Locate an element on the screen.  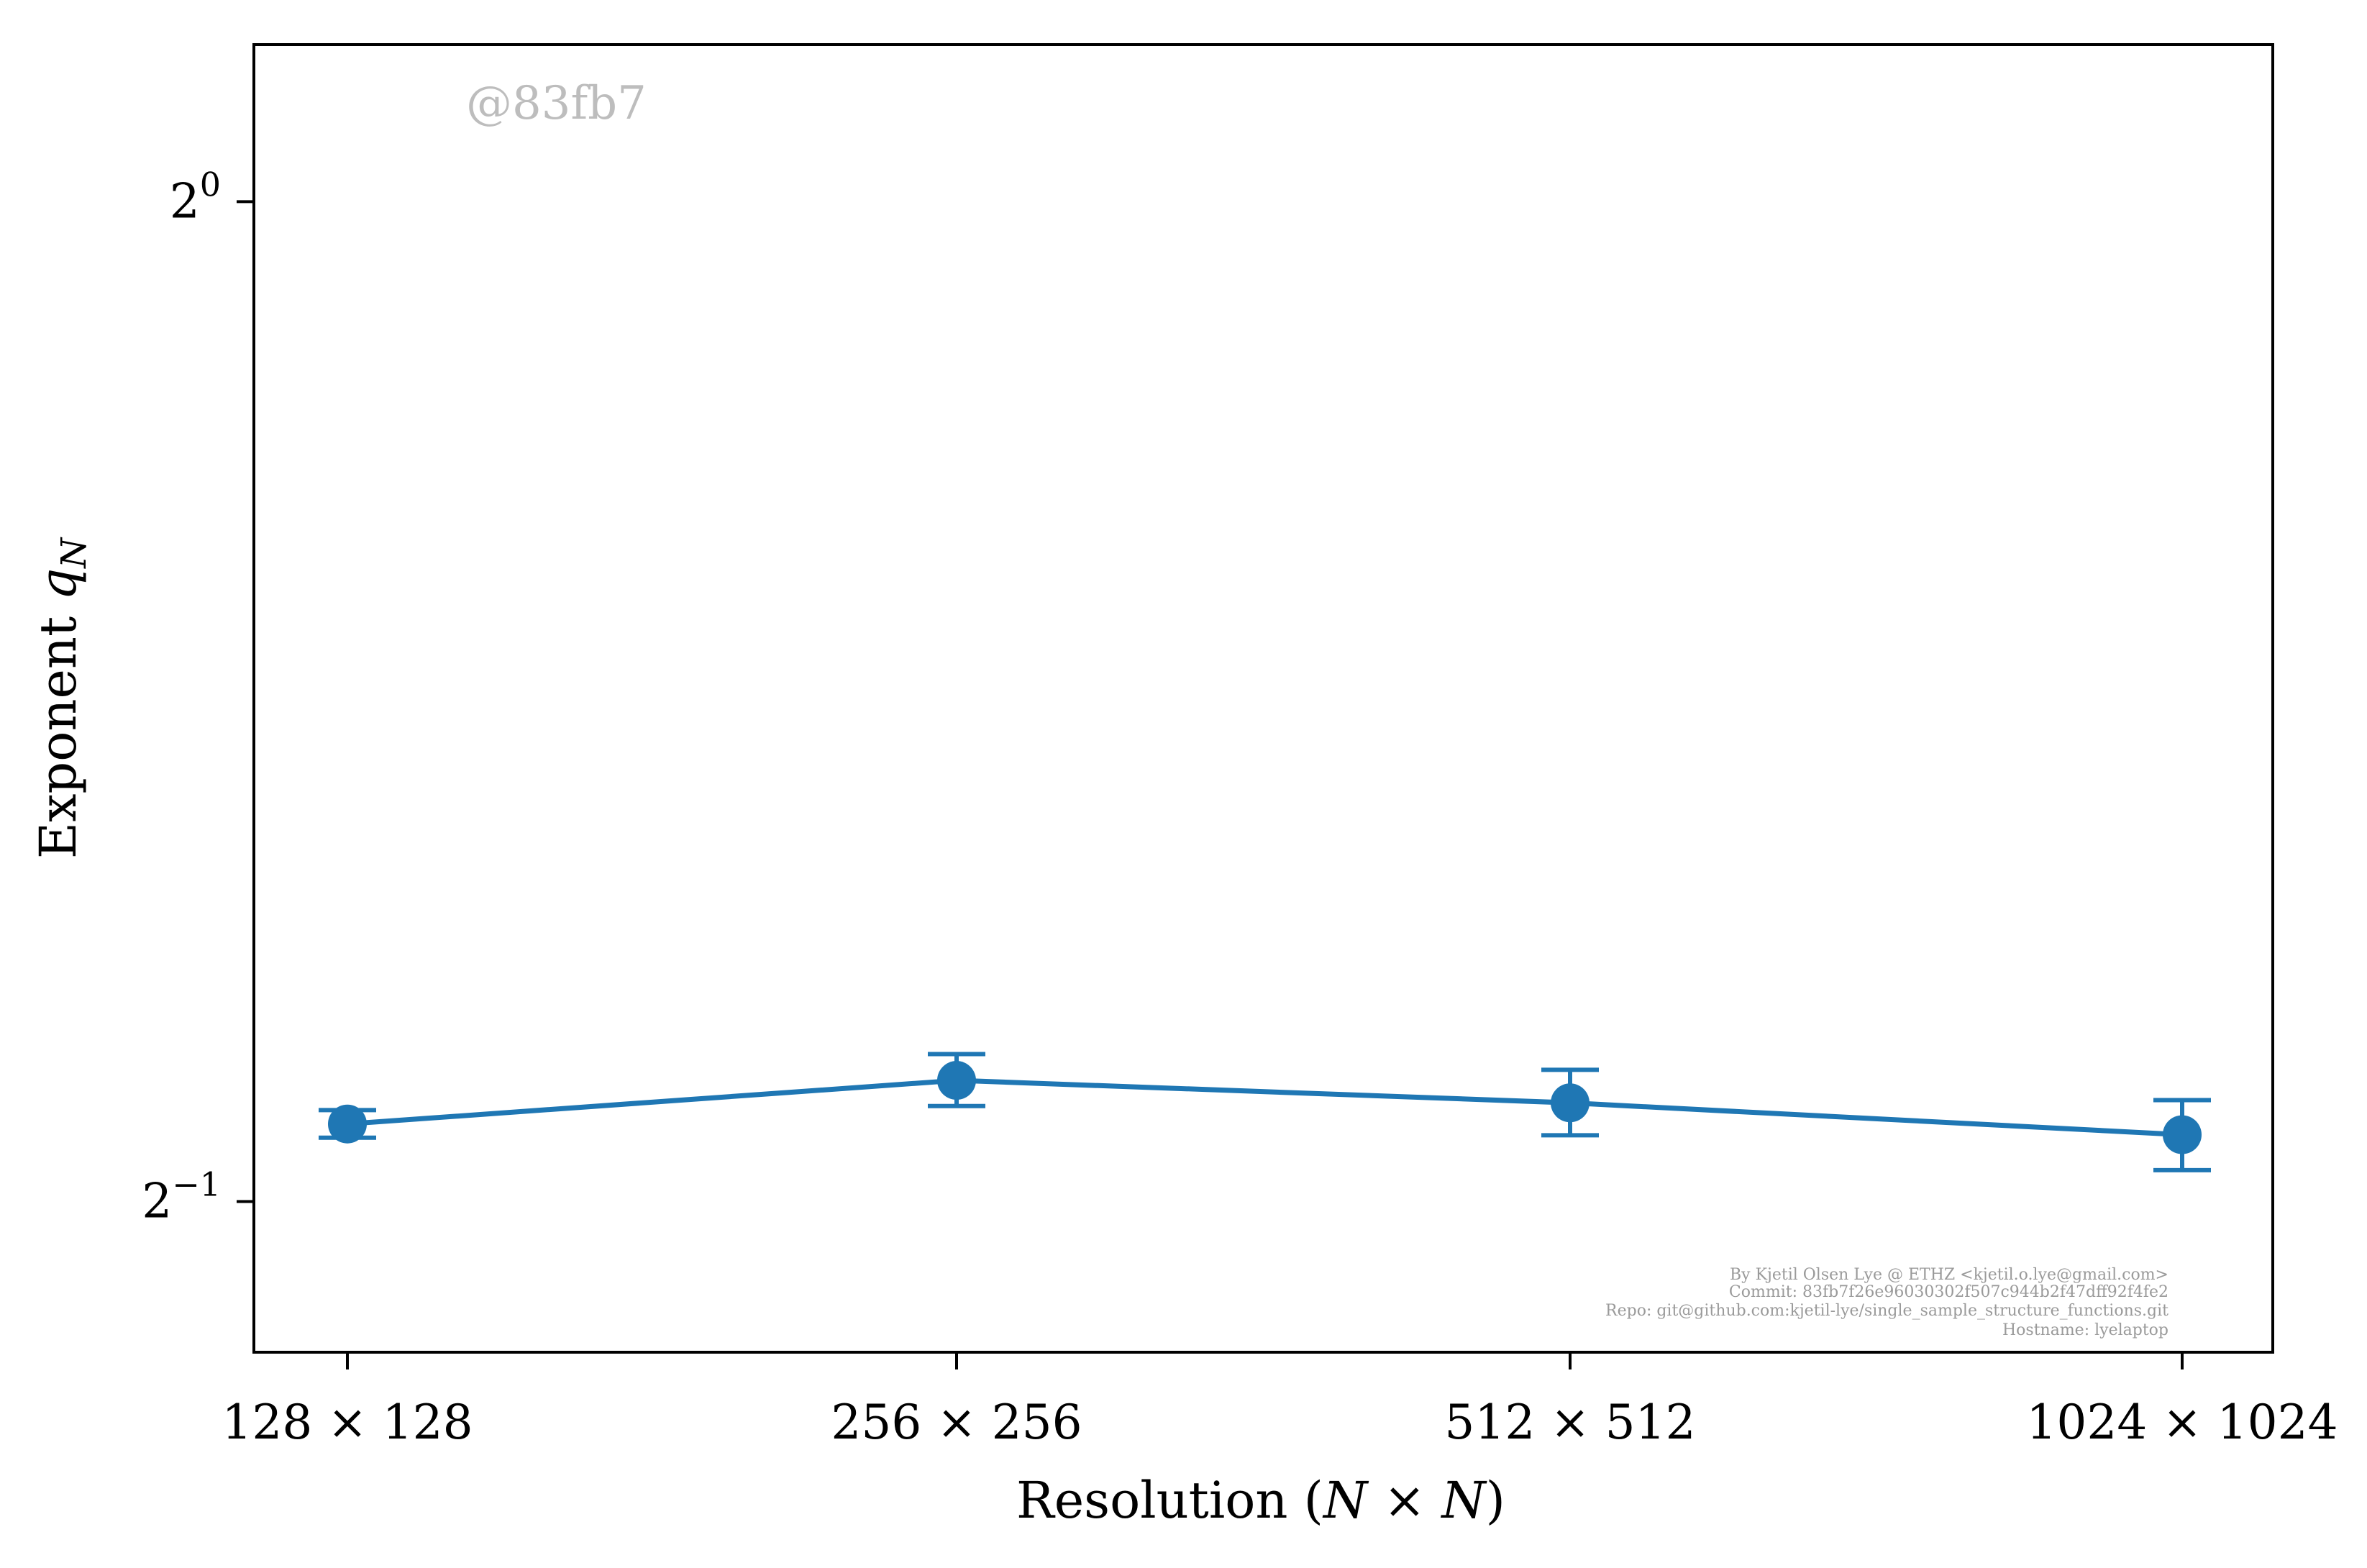
x-axis-label: Resolution (N × N) is located at coordinates (1260, 1501).